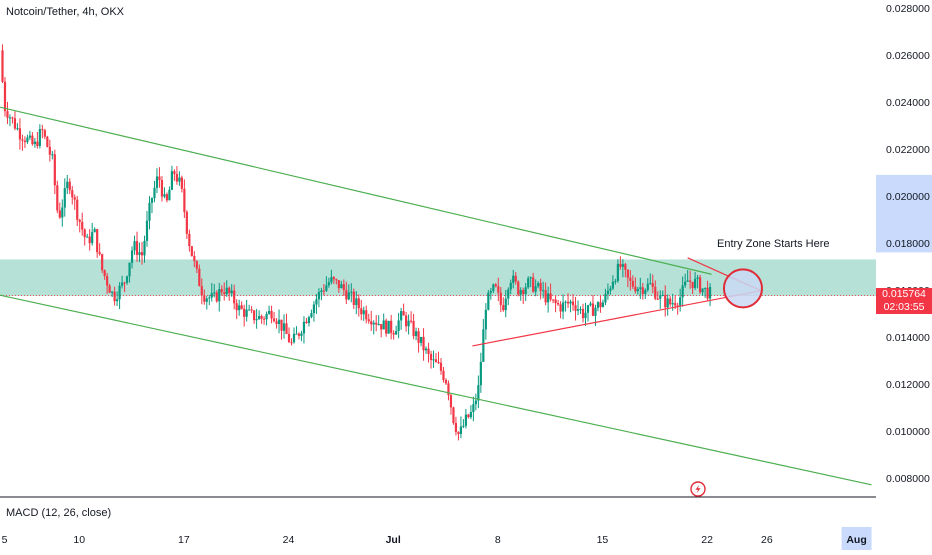 This screenshot has height=555, width=932. Describe the element at coordinates (65, 12) in the screenshot. I see `chart-title: Notcoin/Tether, 4h, OKX` at that location.